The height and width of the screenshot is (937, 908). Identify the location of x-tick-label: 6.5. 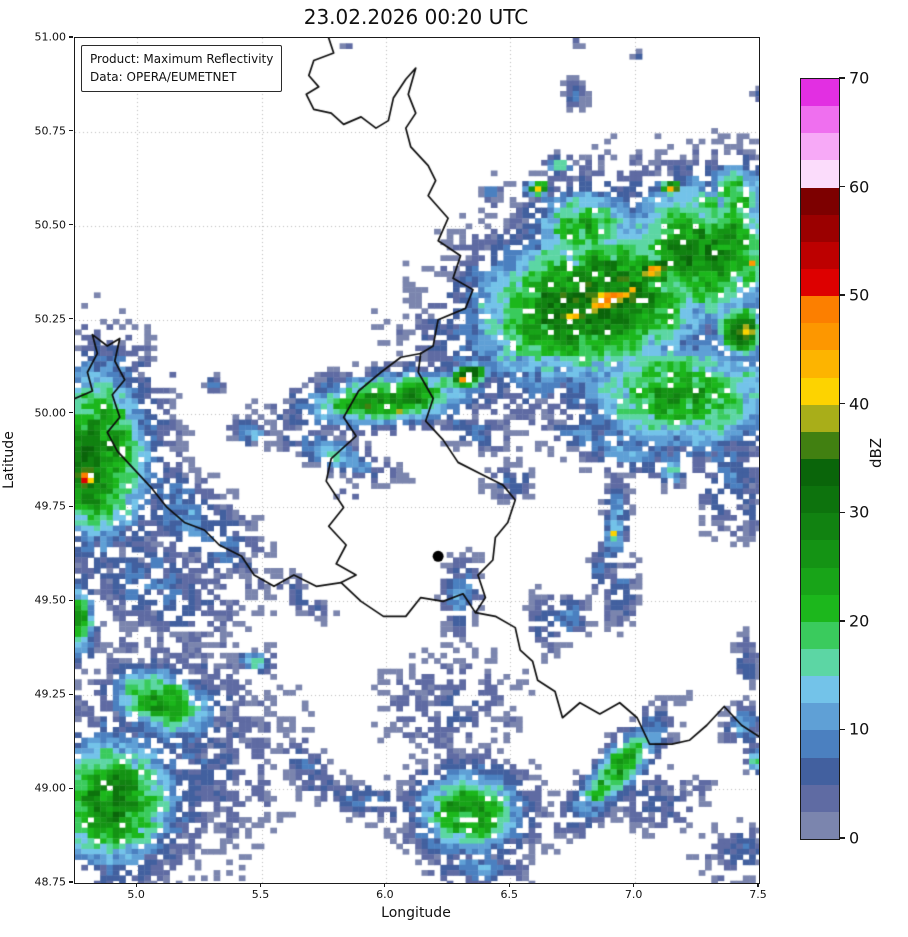
(509, 894).